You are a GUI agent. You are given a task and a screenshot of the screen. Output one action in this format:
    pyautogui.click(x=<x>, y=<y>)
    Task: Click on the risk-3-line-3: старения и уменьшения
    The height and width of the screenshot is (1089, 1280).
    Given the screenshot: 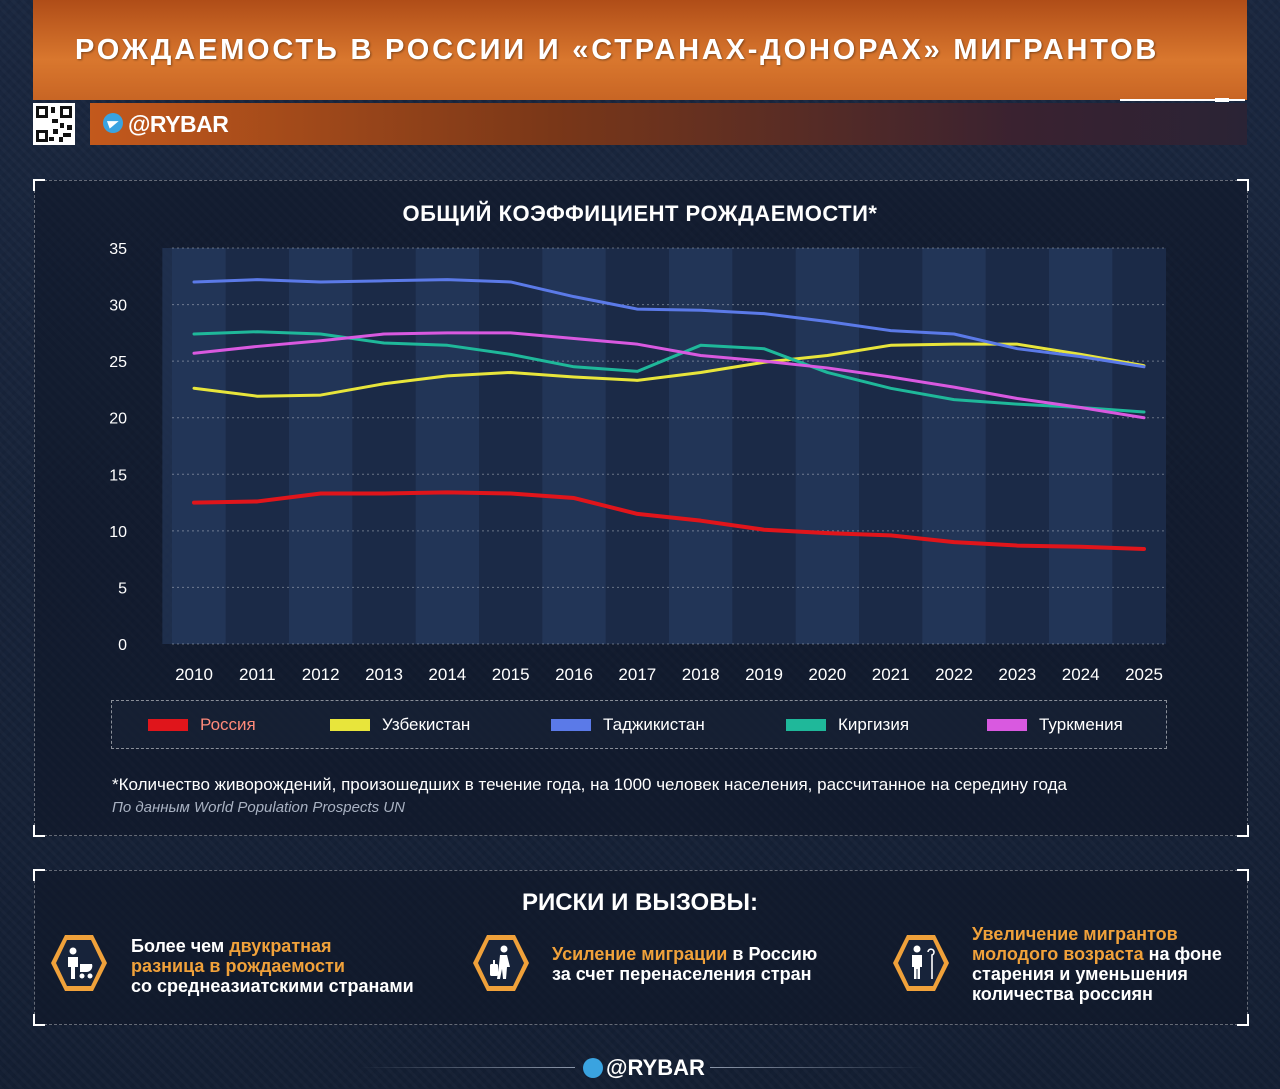 What is the action you would take?
    pyautogui.click(x=1080, y=974)
    